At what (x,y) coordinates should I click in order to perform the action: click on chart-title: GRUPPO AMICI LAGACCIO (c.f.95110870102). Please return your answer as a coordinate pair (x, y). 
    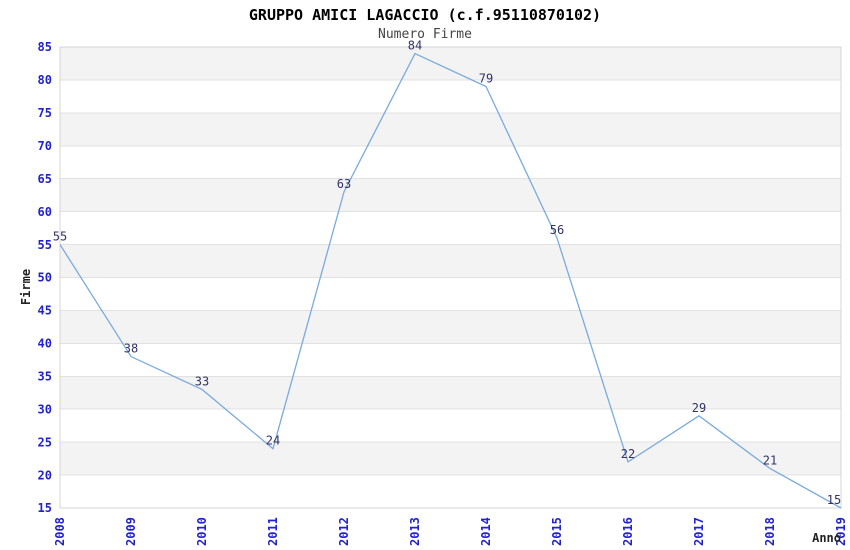
    Looking at the image, I should click on (425, 15).